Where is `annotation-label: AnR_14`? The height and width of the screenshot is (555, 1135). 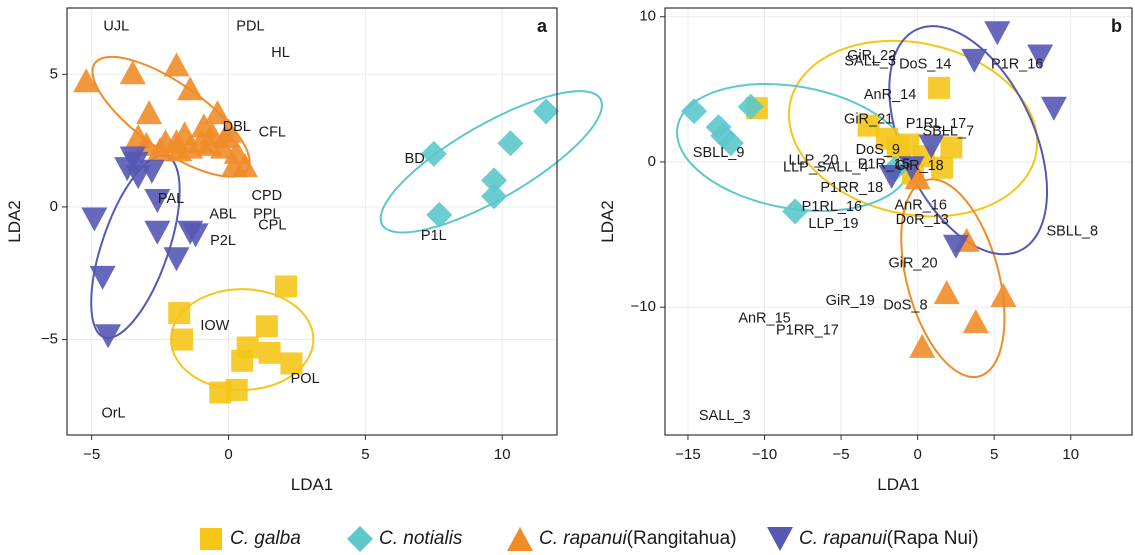
annotation-label: AnR_14 is located at coordinates (890, 95).